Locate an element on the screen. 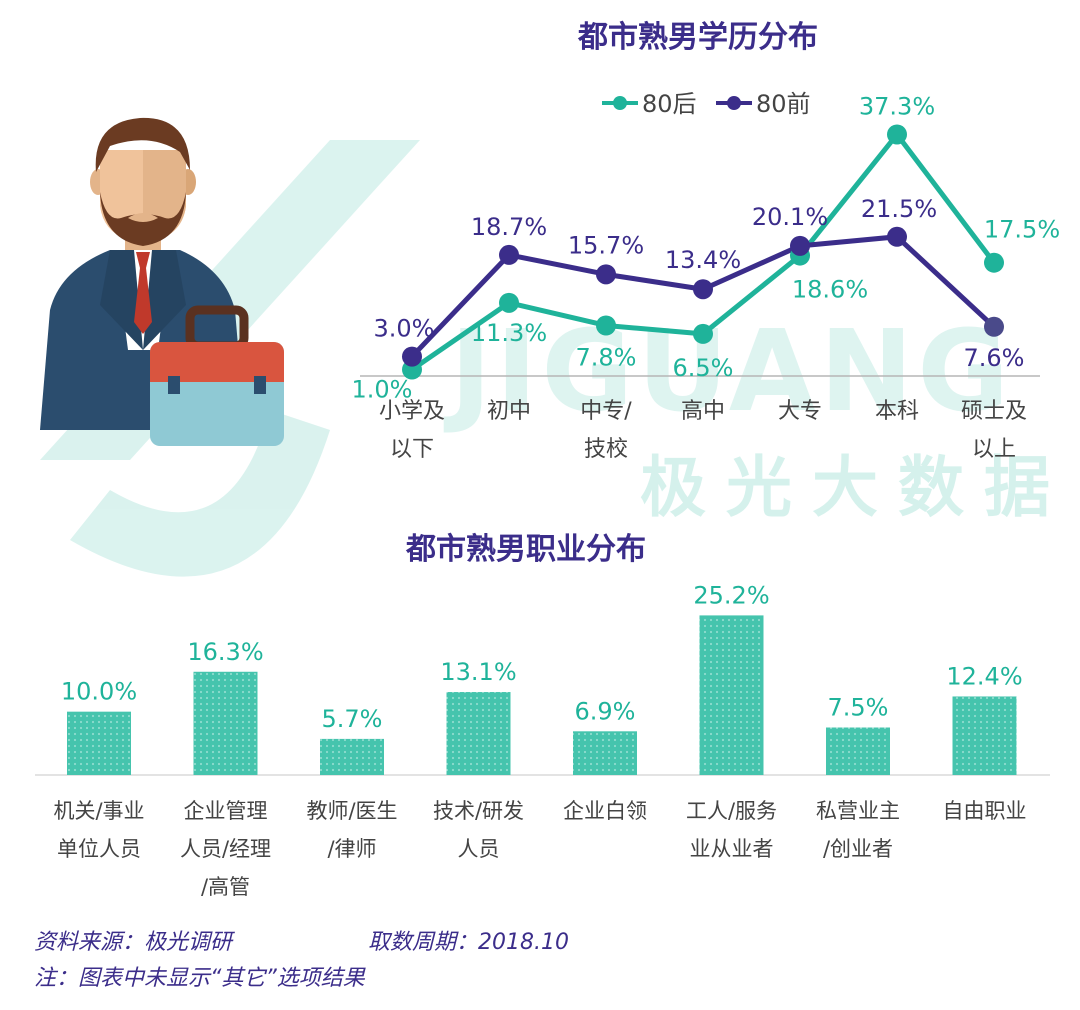  bar-value-label: 13.1% is located at coordinates (478, 672).